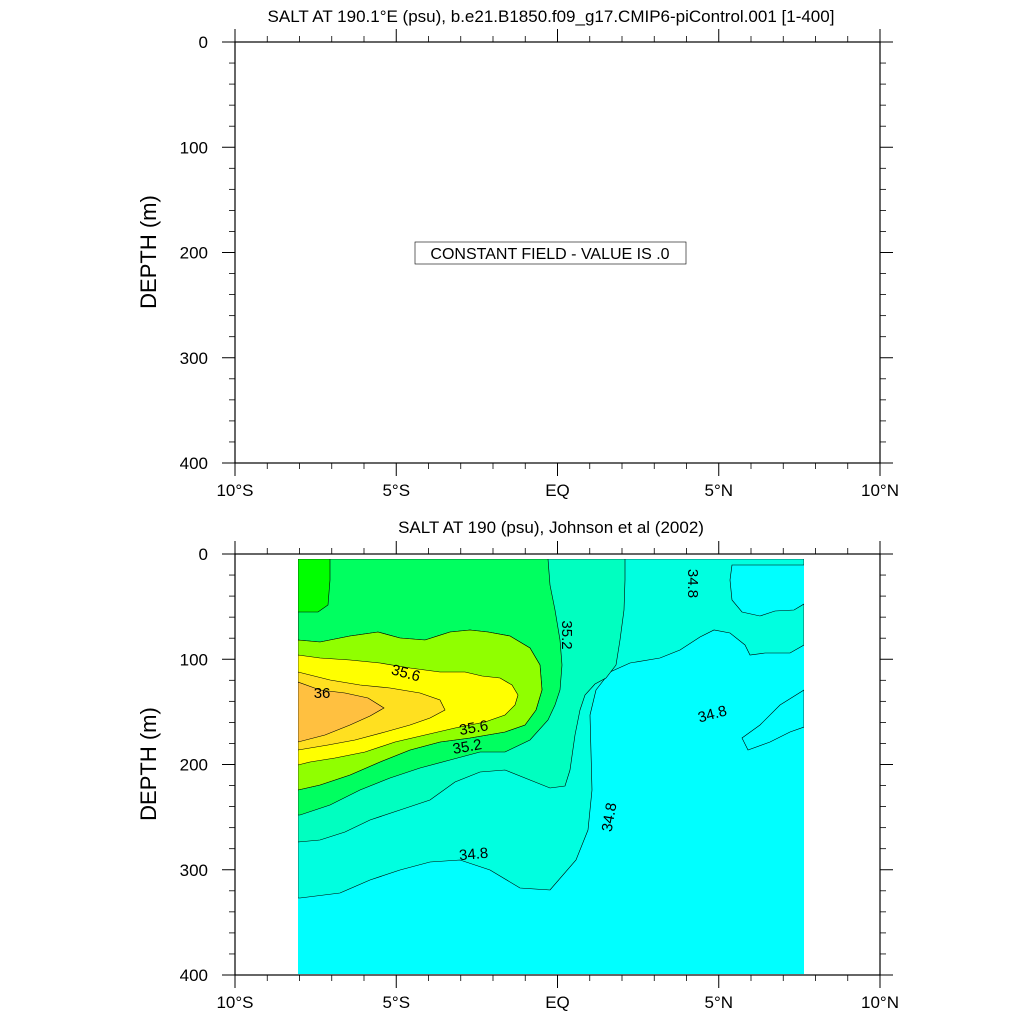 The height and width of the screenshot is (1029, 1024). I want to click on bottom-y-tick-label: 400, so click(194, 975).